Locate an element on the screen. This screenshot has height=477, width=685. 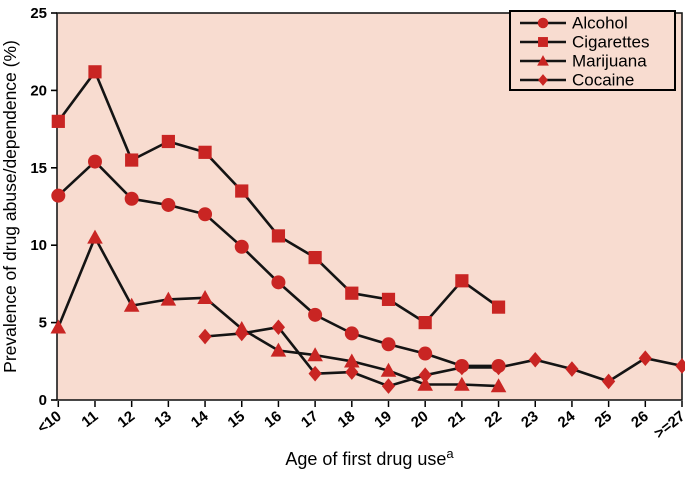
x-tick-label: 12 is located at coordinates (127, 420).